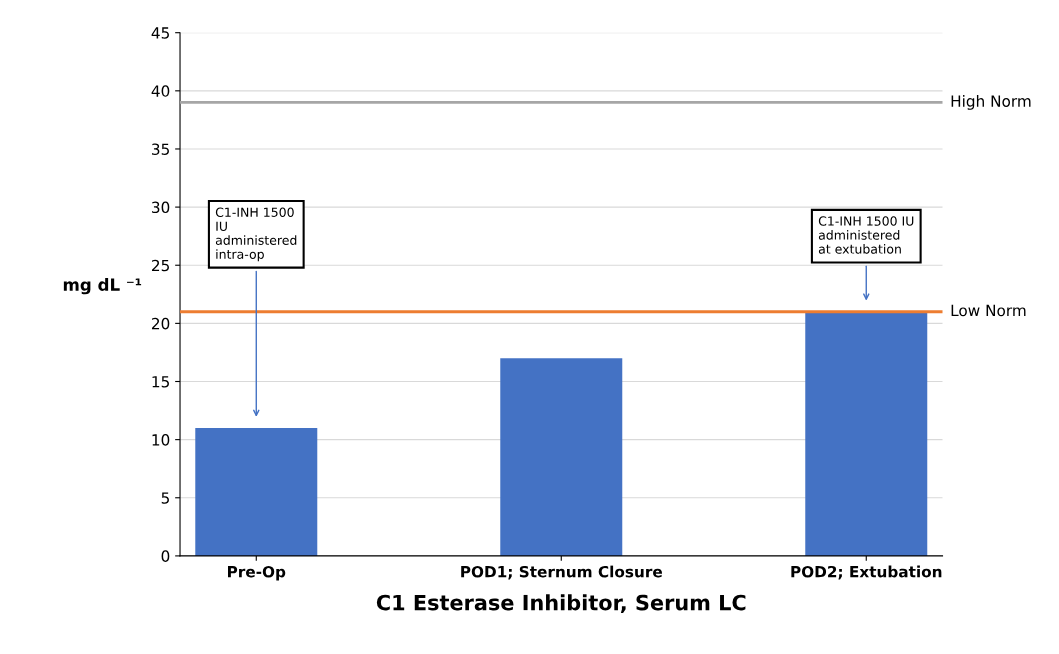 The image size is (1059, 654). What do you see at coordinates (988, 310) in the screenshot?
I see `ref-line-label: Low Norm` at bounding box center [988, 310].